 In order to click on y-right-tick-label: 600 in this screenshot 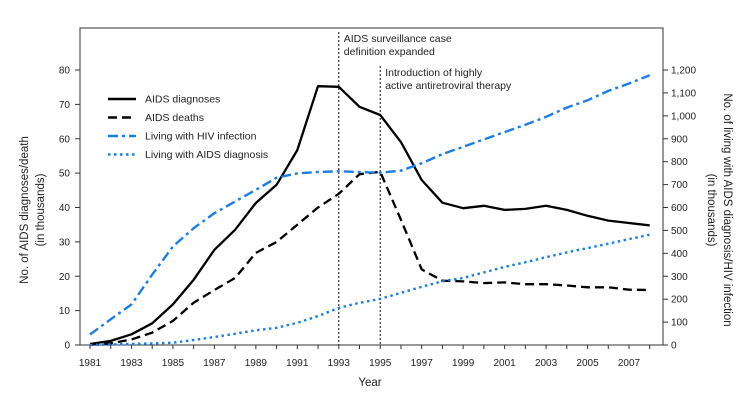, I will do `click(679, 208)`.